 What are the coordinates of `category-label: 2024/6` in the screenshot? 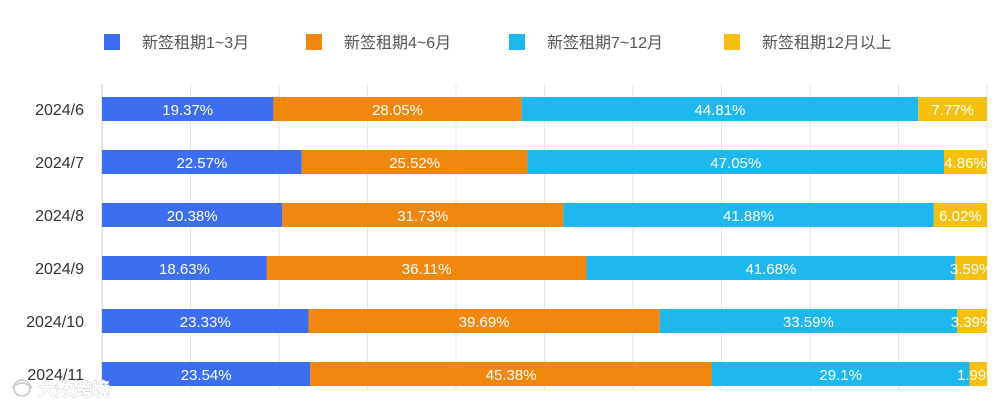 It's located at (59, 110).